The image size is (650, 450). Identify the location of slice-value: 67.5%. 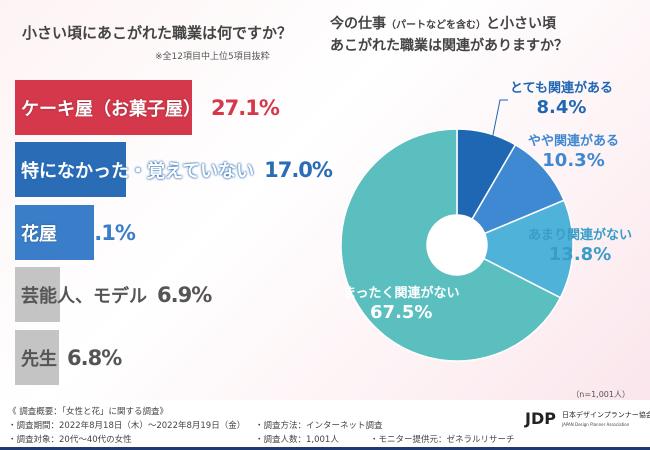
(401, 312).